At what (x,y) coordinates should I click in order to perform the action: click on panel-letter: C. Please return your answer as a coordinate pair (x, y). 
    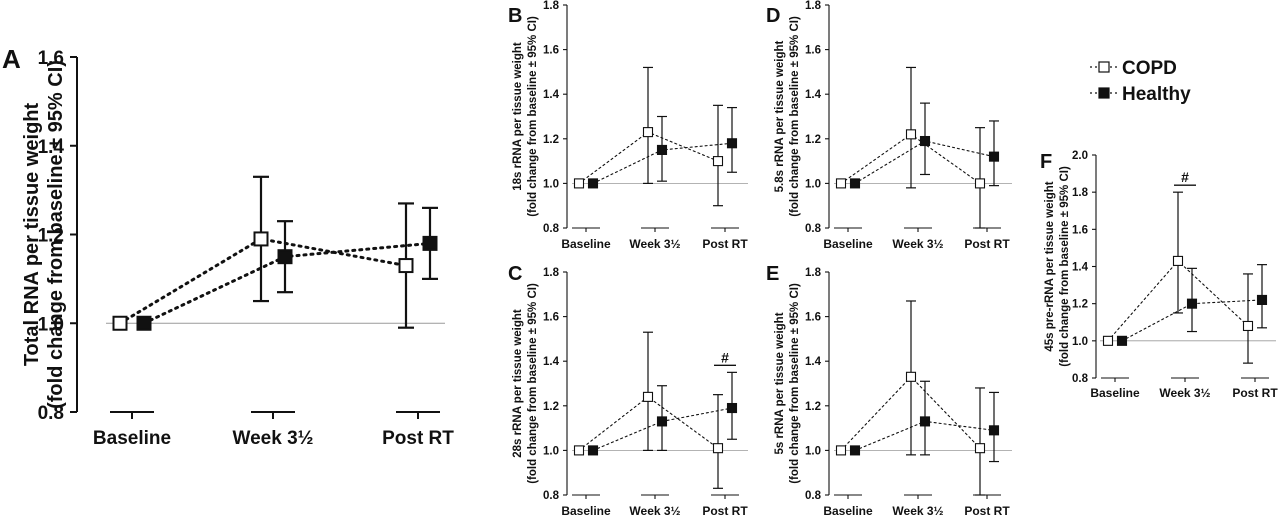
    Looking at the image, I should click on (515, 274).